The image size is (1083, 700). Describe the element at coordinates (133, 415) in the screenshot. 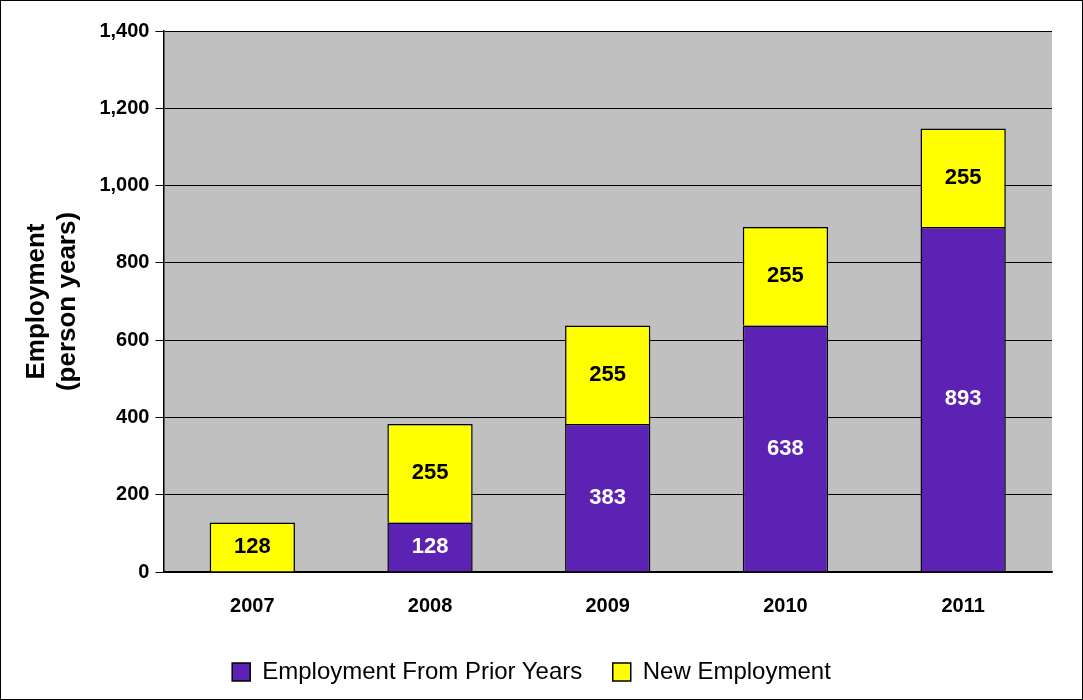

I see `y-tick-label: 400` at that location.